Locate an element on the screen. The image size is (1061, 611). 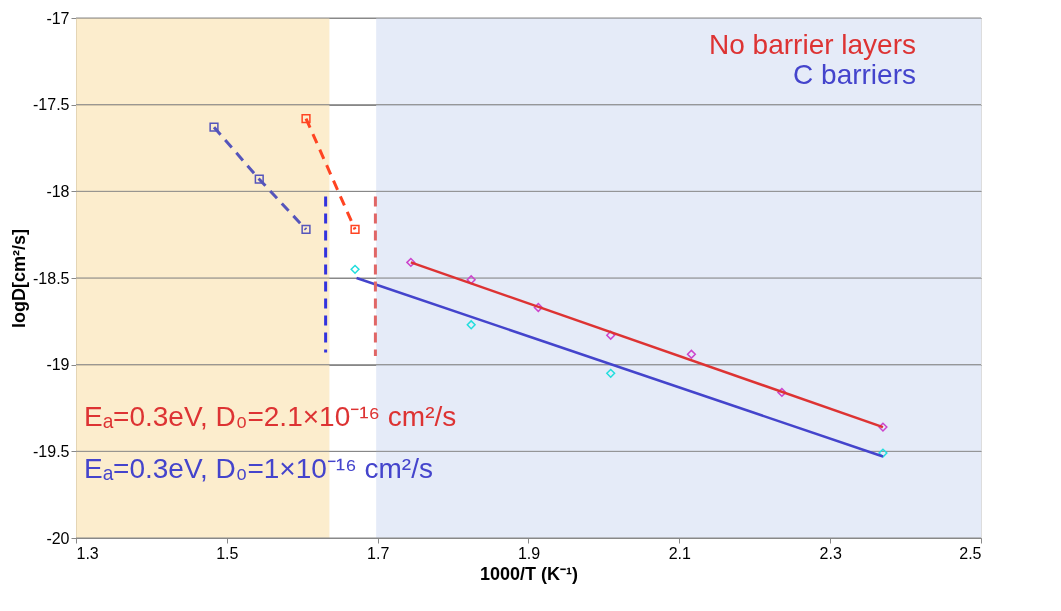
x-axis-title: 1000/T (K⁻¹) is located at coordinates (529, 573).